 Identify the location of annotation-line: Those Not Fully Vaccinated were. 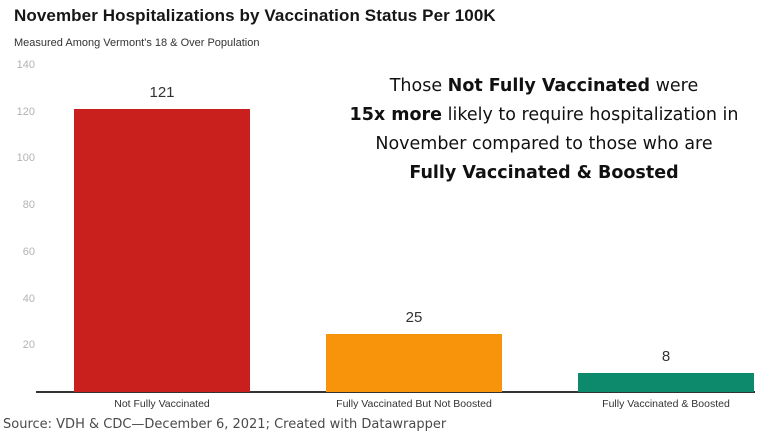
(544, 86).